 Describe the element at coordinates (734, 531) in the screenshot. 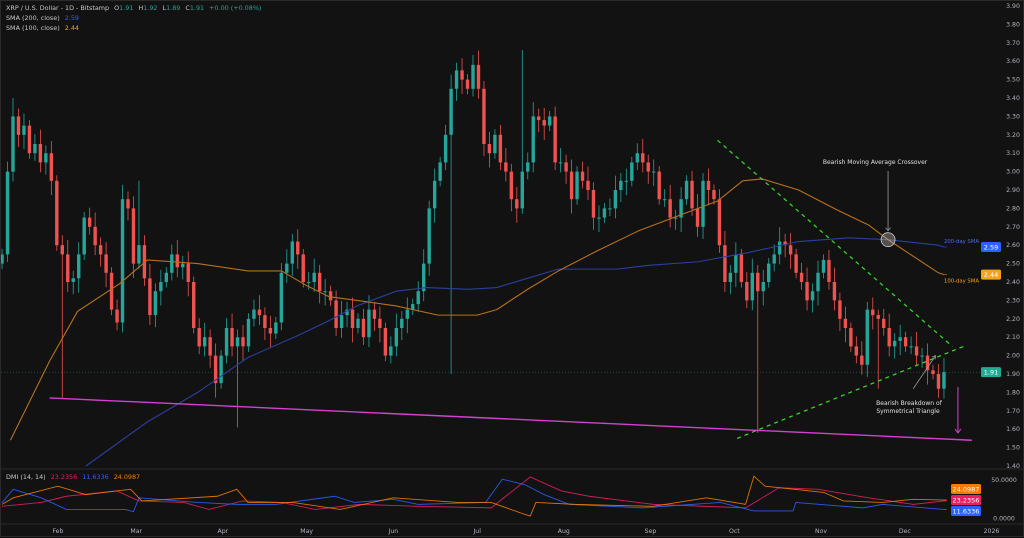

I see `time-axis-tick: Oct` at that location.